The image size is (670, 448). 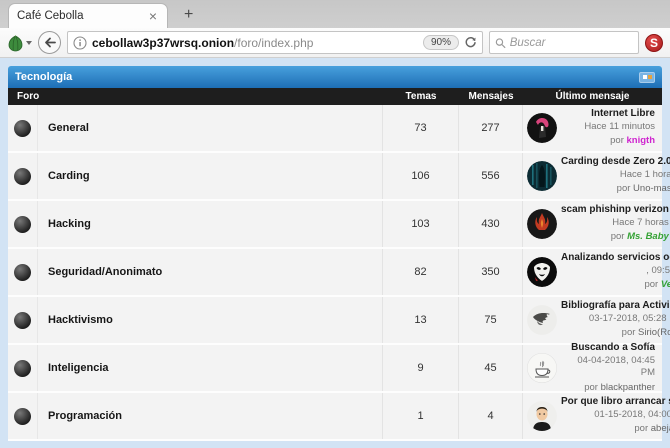 I want to click on temas-count: 9, so click(x=420, y=368).